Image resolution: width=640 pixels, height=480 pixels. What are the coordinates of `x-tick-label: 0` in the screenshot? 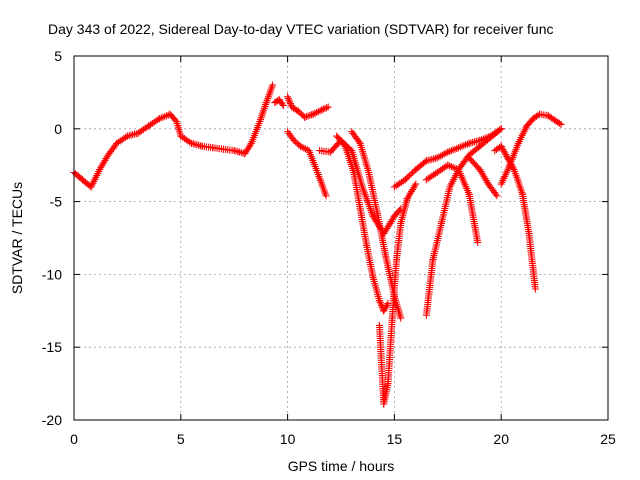 It's located at (74, 439).